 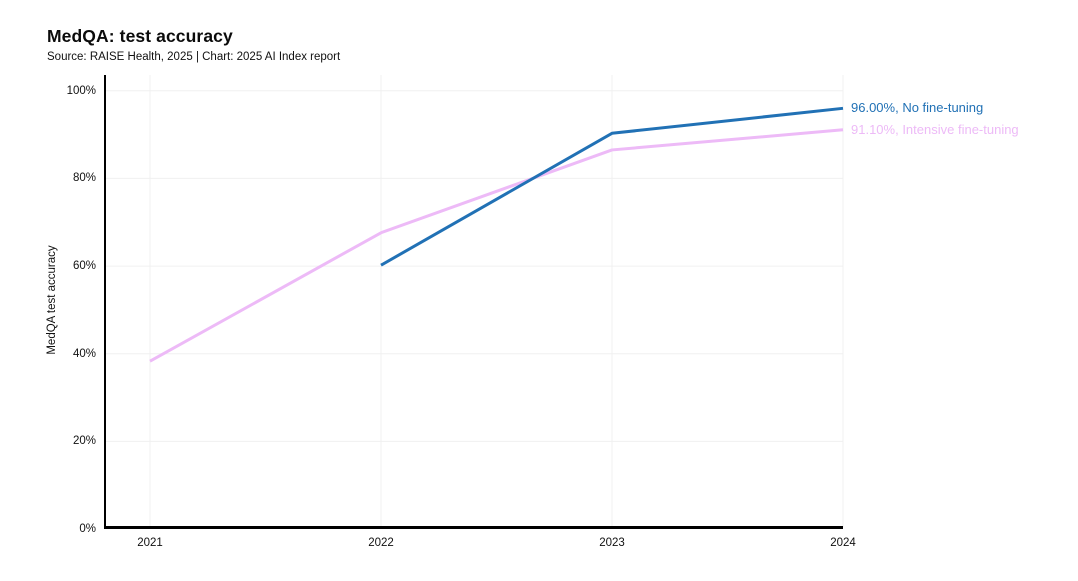 I want to click on x-tick-label: 2023, so click(x=612, y=543).